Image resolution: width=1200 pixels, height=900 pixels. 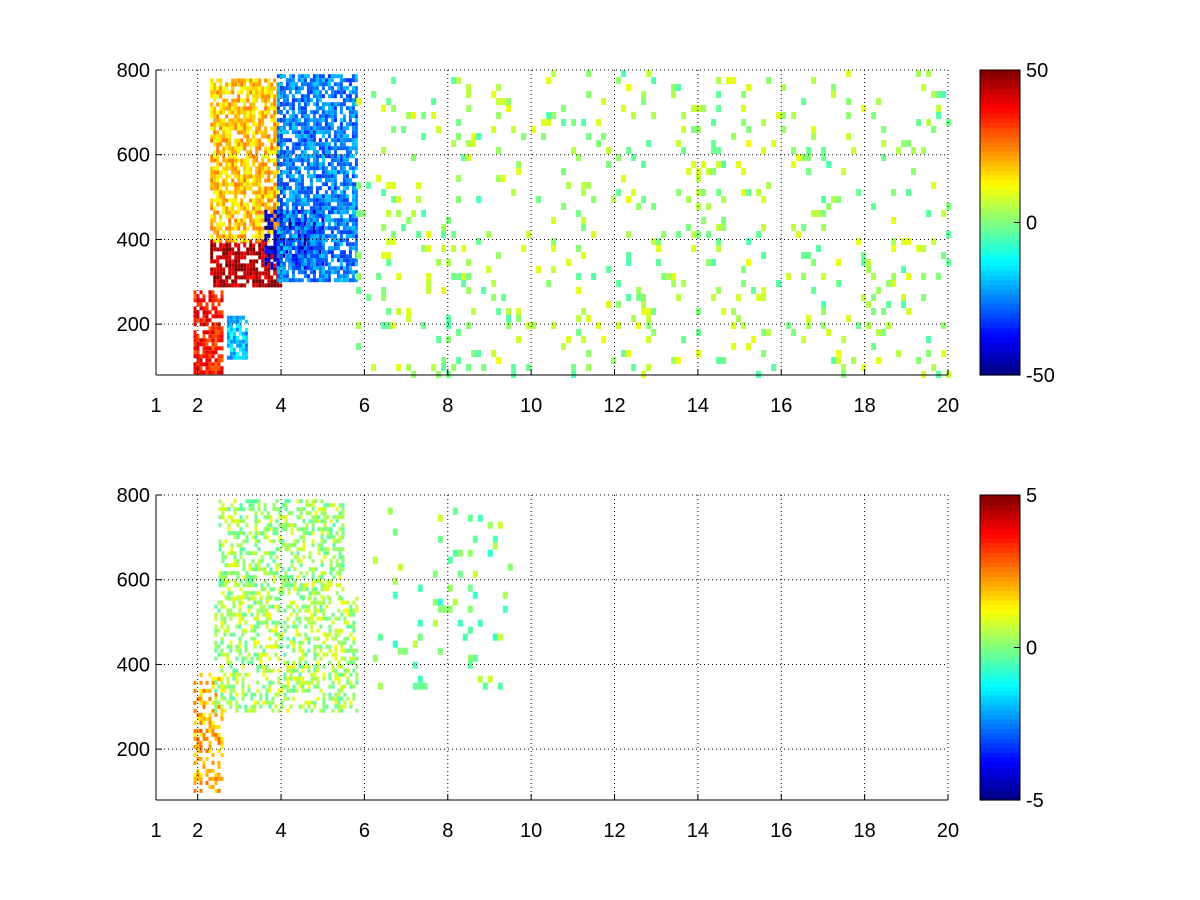 I want to click on x-tick-label: 16, so click(x=781, y=831).